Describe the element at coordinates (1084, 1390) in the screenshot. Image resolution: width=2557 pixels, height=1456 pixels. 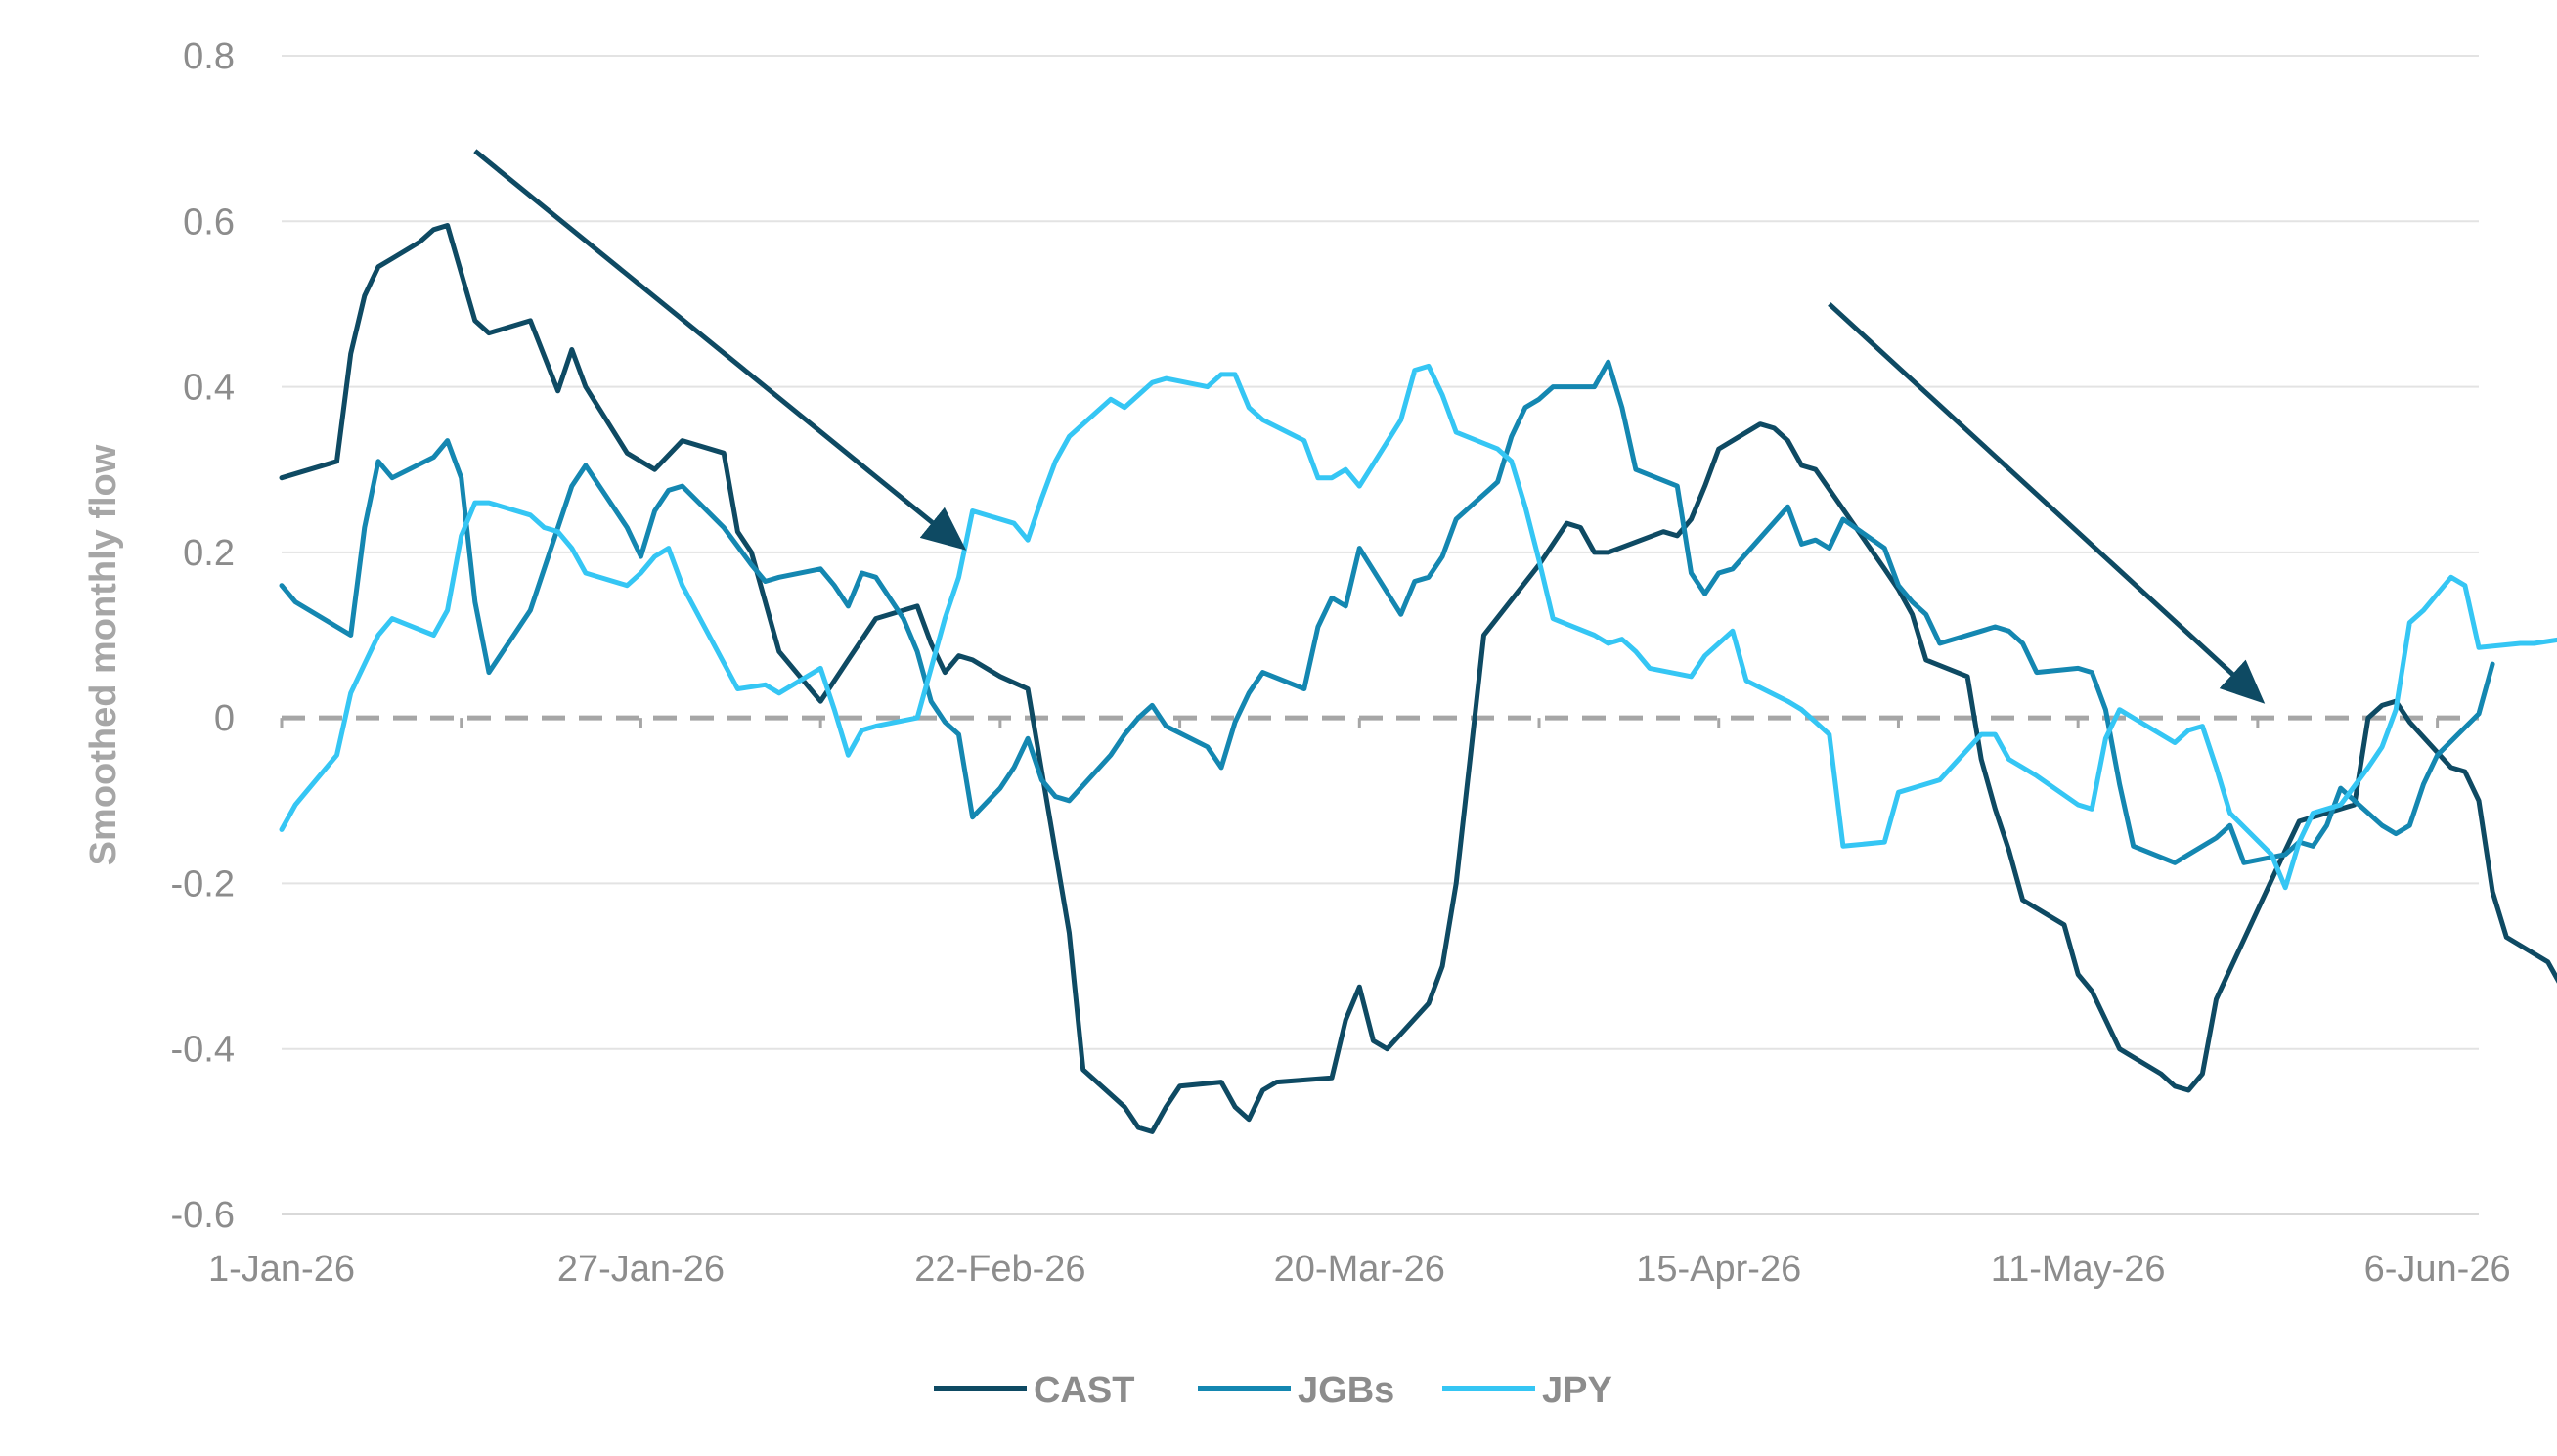
I see `legend-label: CAST` at that location.